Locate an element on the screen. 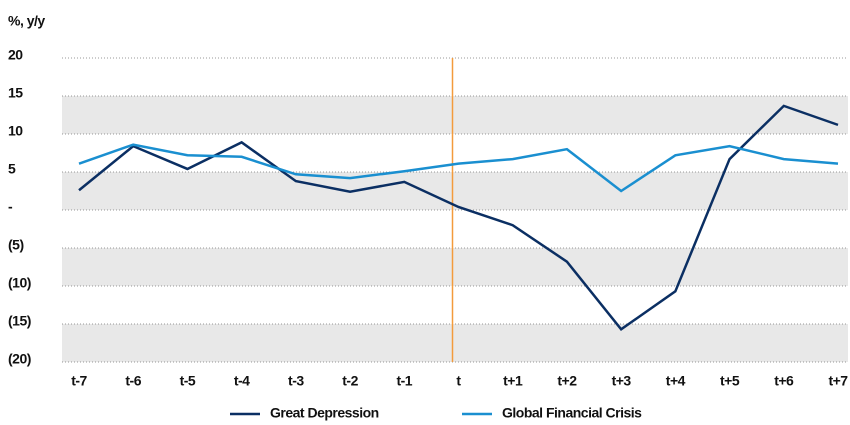  x-tick-label: t+7 is located at coordinates (838, 381).